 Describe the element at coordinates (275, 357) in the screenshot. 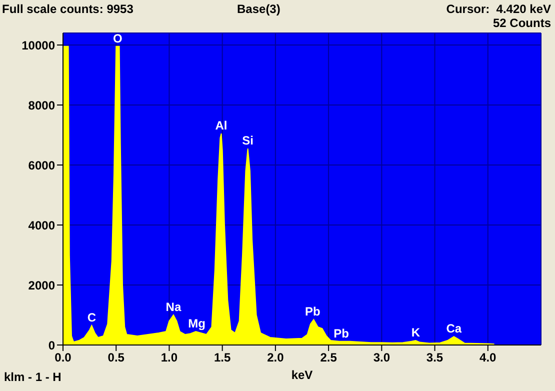

I see `x-tick-label: 2.0` at that location.